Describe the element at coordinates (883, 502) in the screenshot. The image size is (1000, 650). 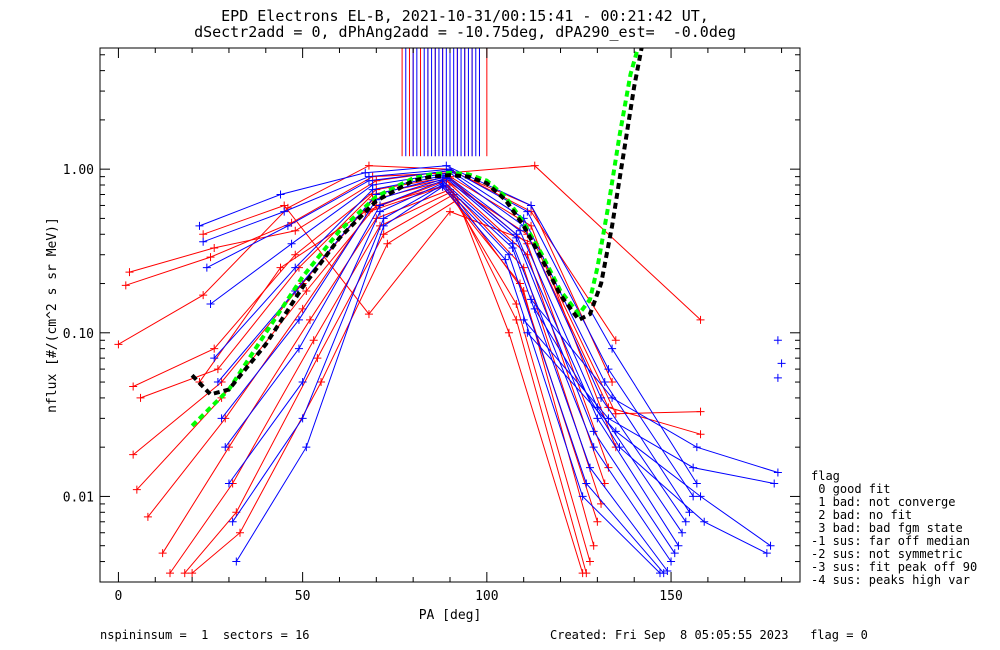
I see `legend-item: 1 bad: not converge` at that location.